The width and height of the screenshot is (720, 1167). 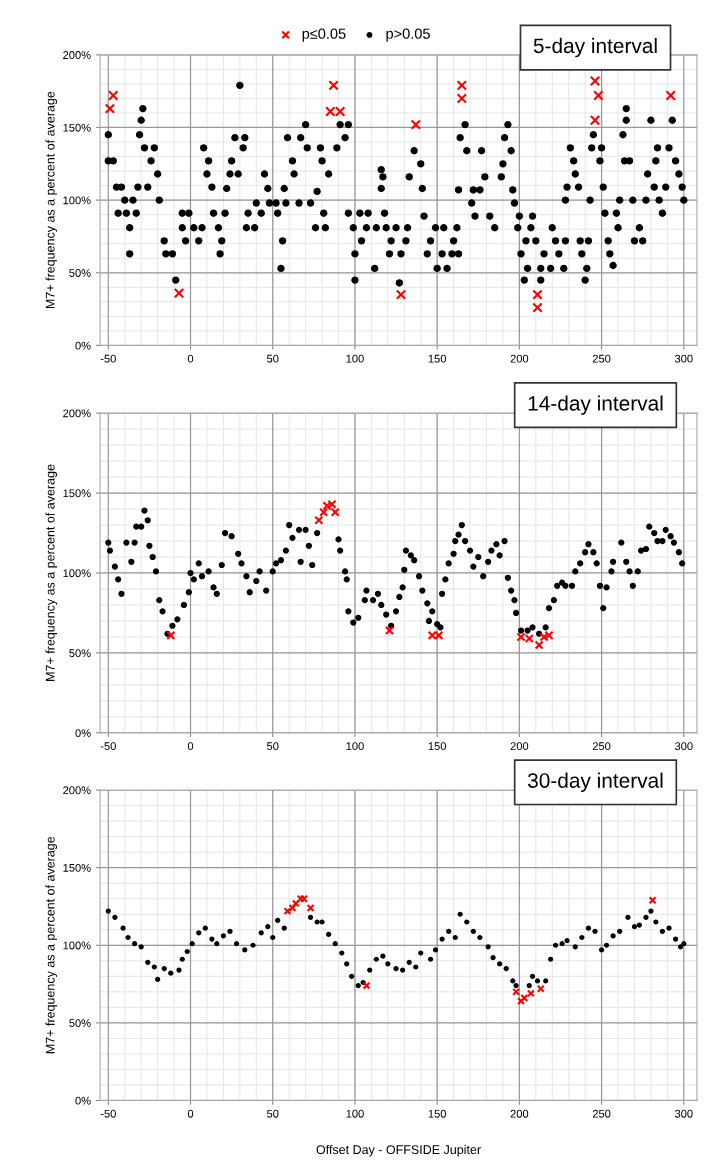 What do you see at coordinates (408, 35) in the screenshot?
I see `legend-label: p>0.05` at bounding box center [408, 35].